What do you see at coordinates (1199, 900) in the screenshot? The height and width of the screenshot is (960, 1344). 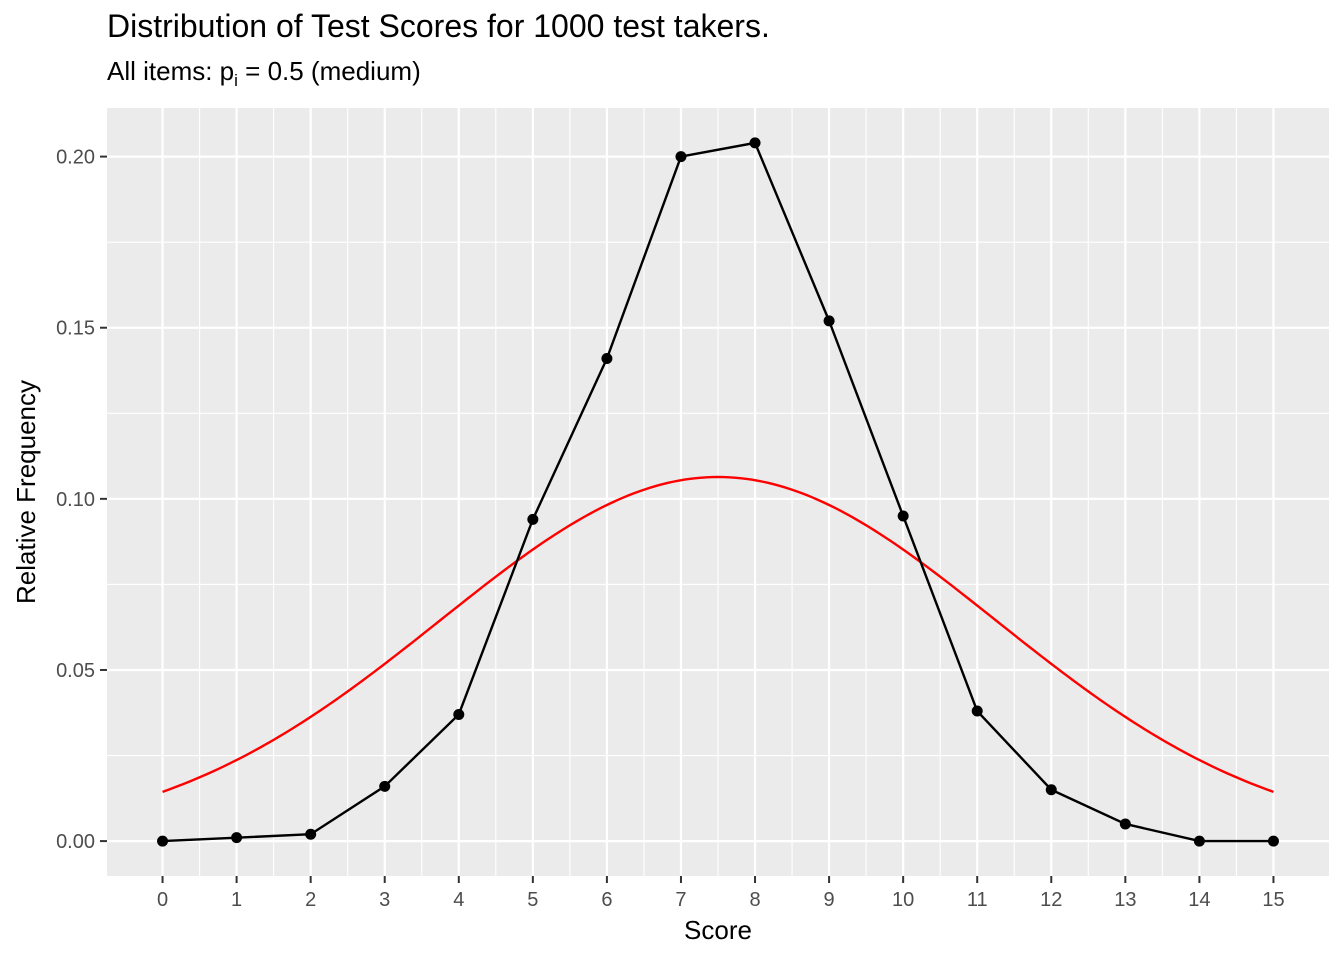 I see `x-tick-label: 14` at bounding box center [1199, 900].